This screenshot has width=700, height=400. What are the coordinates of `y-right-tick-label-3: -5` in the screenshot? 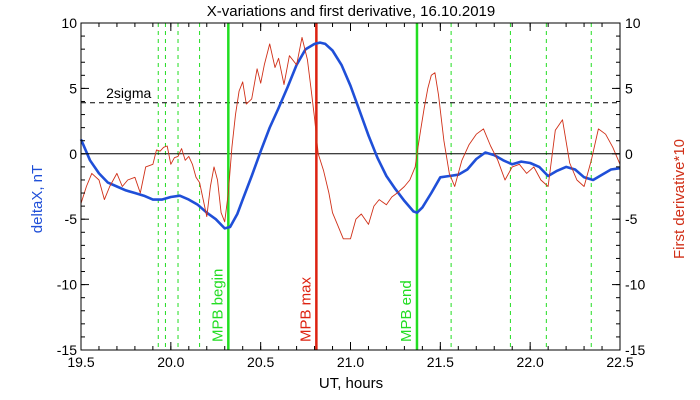 It's located at (631, 219).